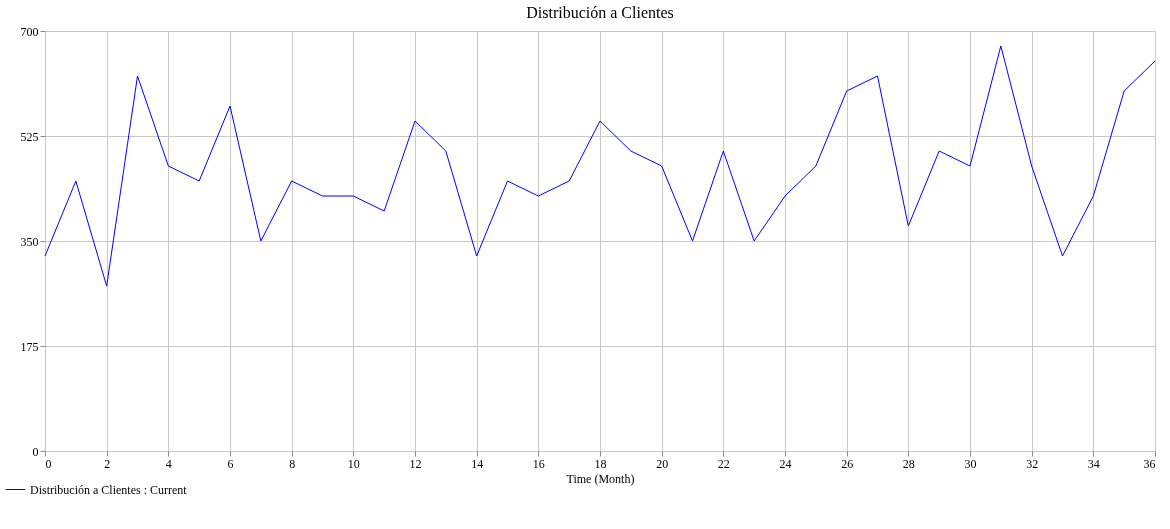 The width and height of the screenshot is (1170, 529). Describe the element at coordinates (600, 463) in the screenshot. I see `x-tick-label: 18` at that location.